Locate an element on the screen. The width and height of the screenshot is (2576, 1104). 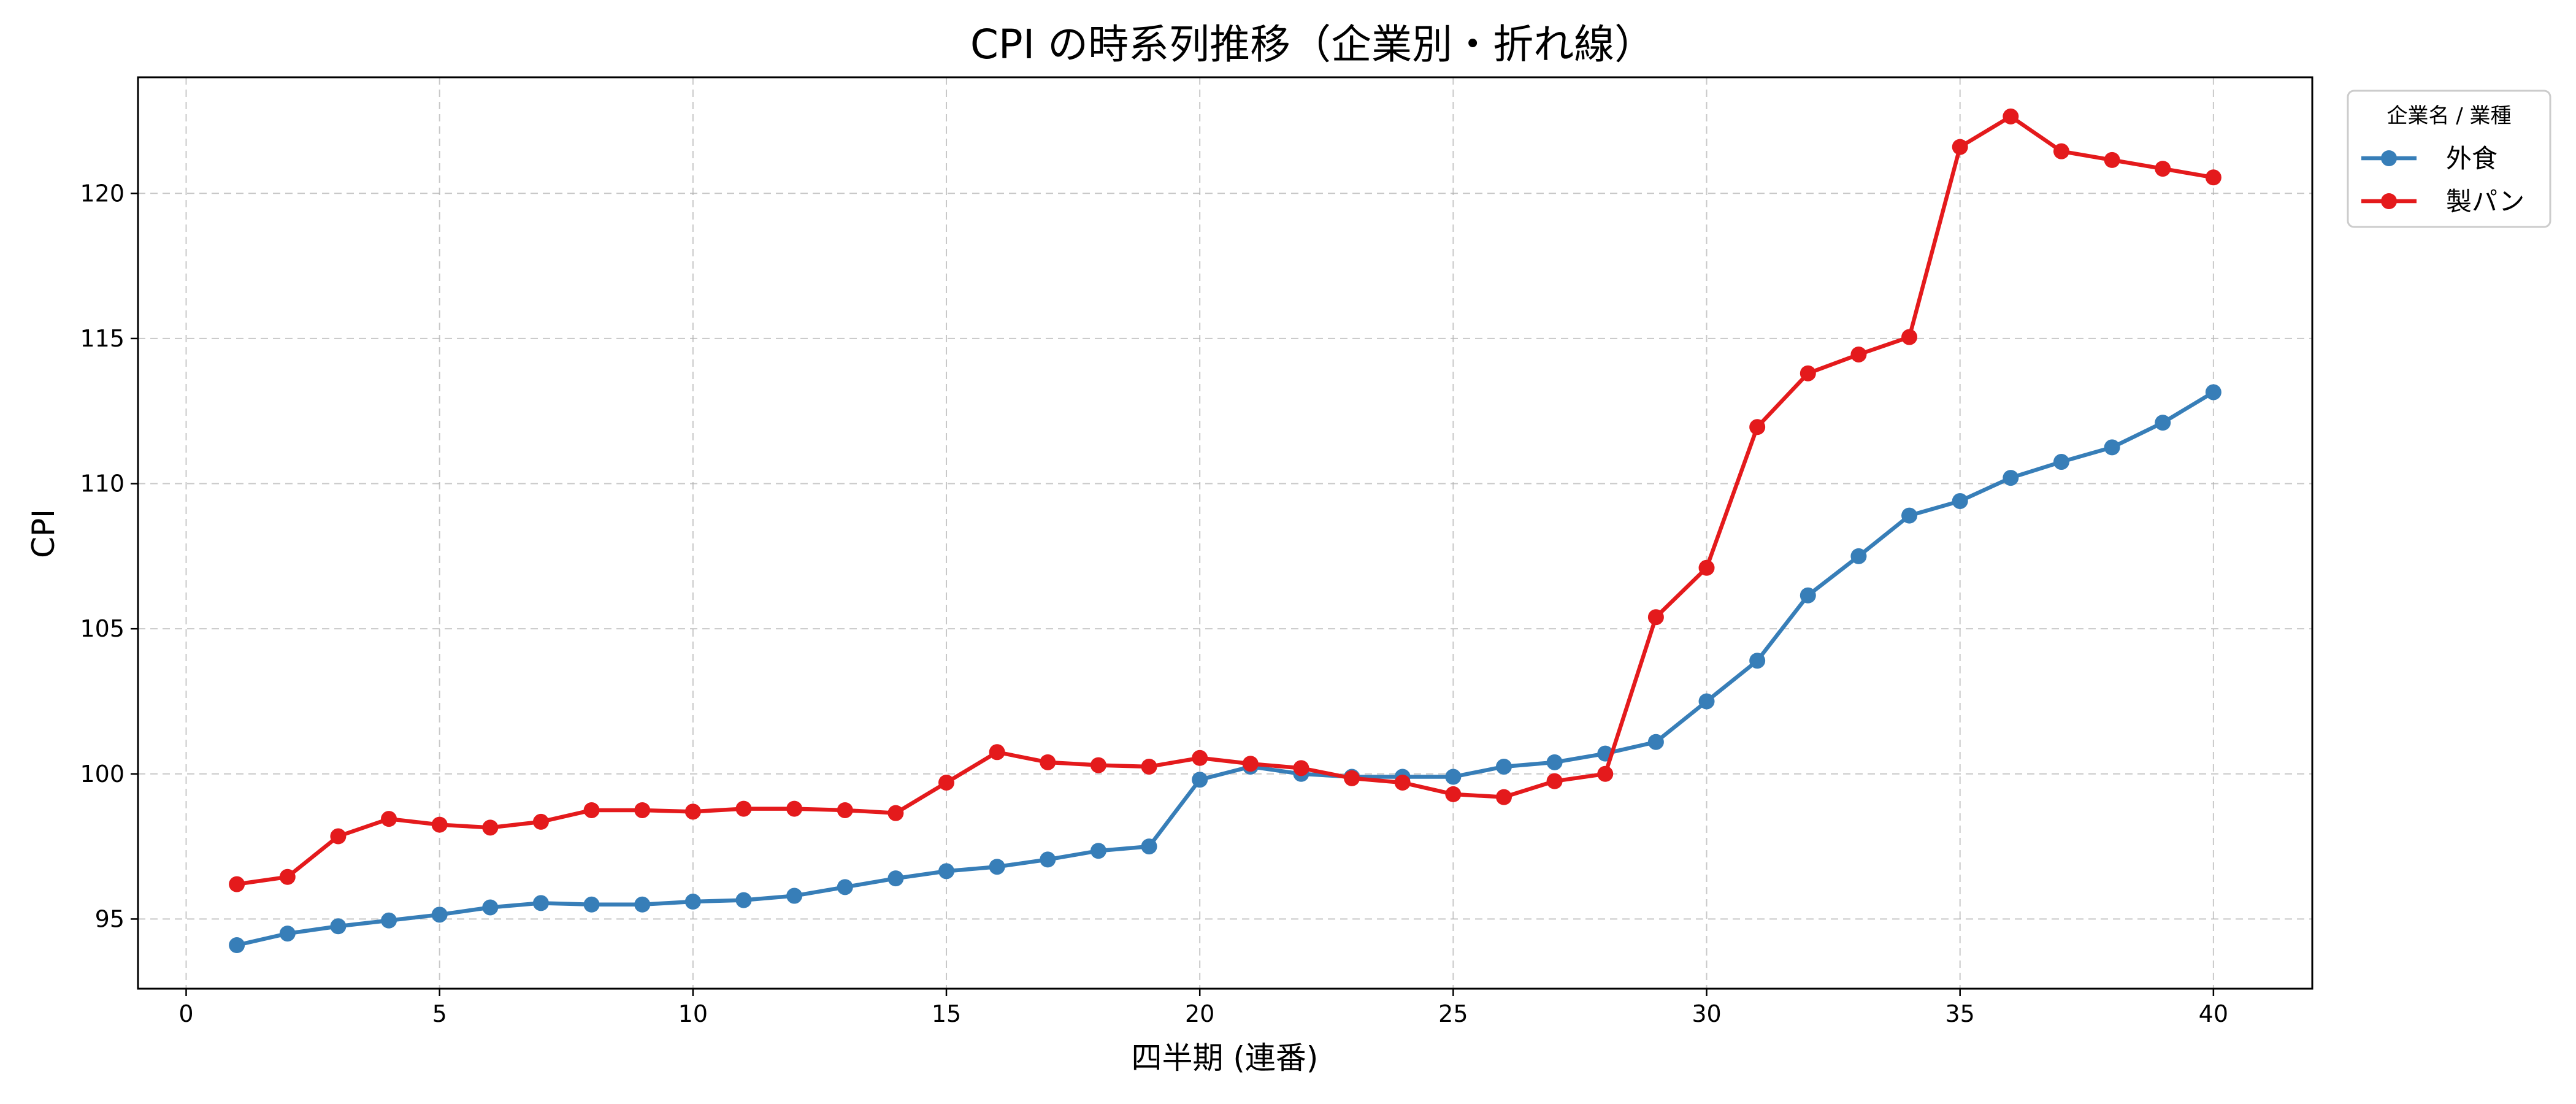
y-tick-label: 115 is located at coordinates (102, 338).